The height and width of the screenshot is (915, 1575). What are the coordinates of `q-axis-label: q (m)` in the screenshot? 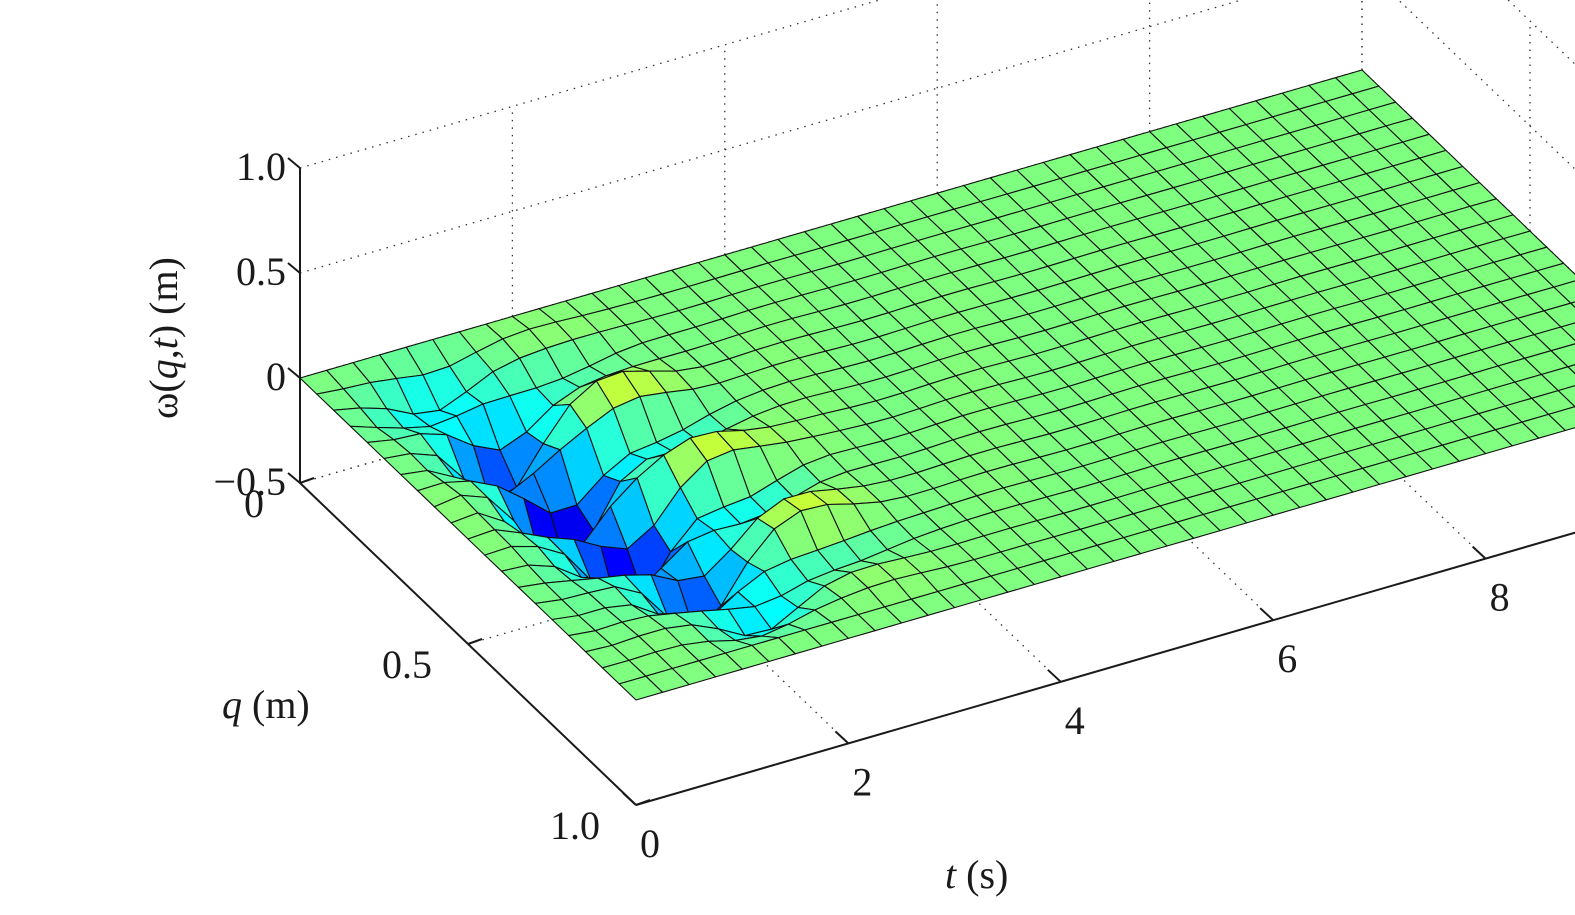 It's located at (266, 704).